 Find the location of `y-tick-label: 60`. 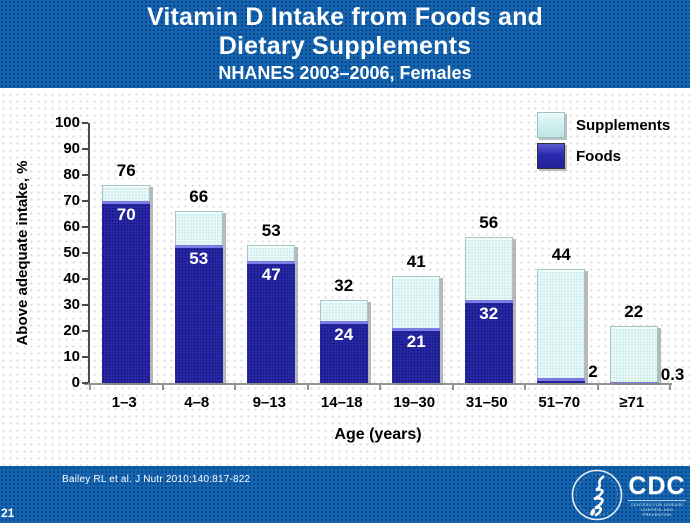

y-tick-label: 60 is located at coordinates (71, 226).